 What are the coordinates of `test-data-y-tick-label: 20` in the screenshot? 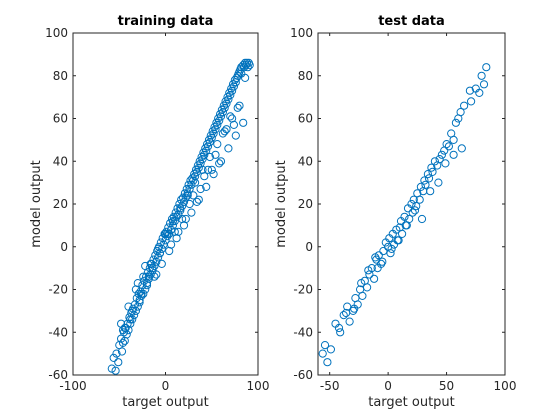 It's located at (305, 204).